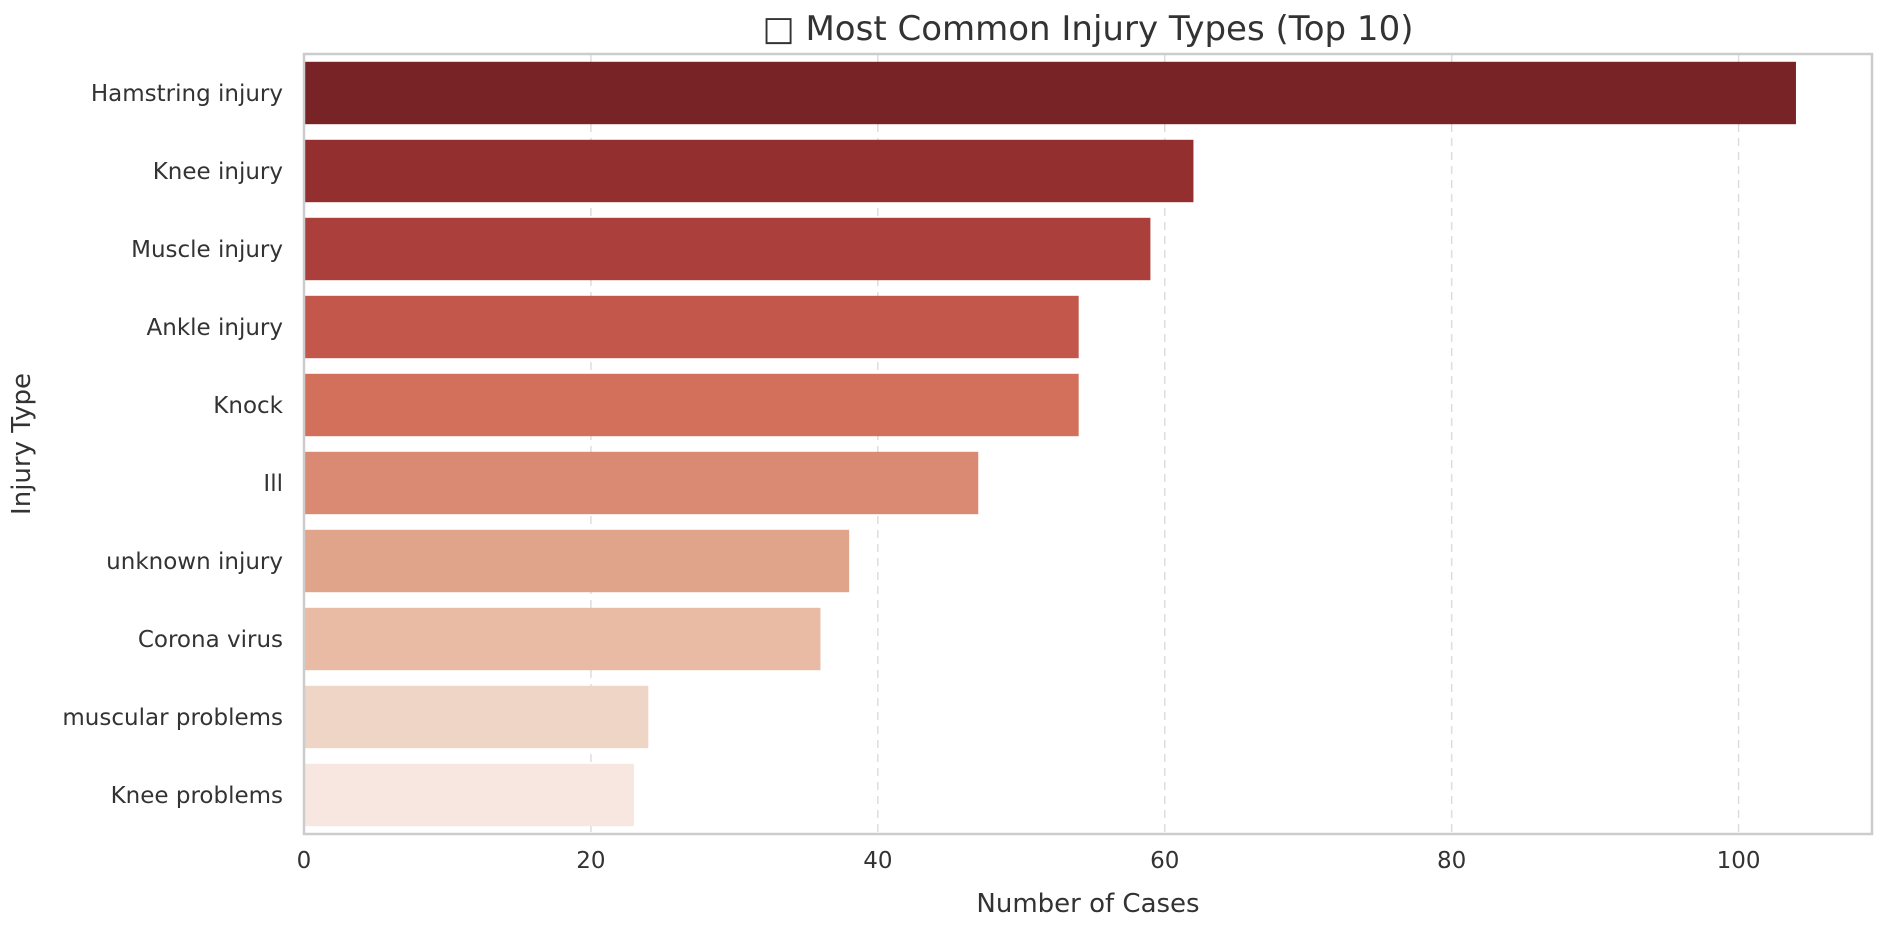 The image size is (1886, 928). What do you see at coordinates (877, 861) in the screenshot?
I see `x-tick-label: 40` at bounding box center [877, 861].